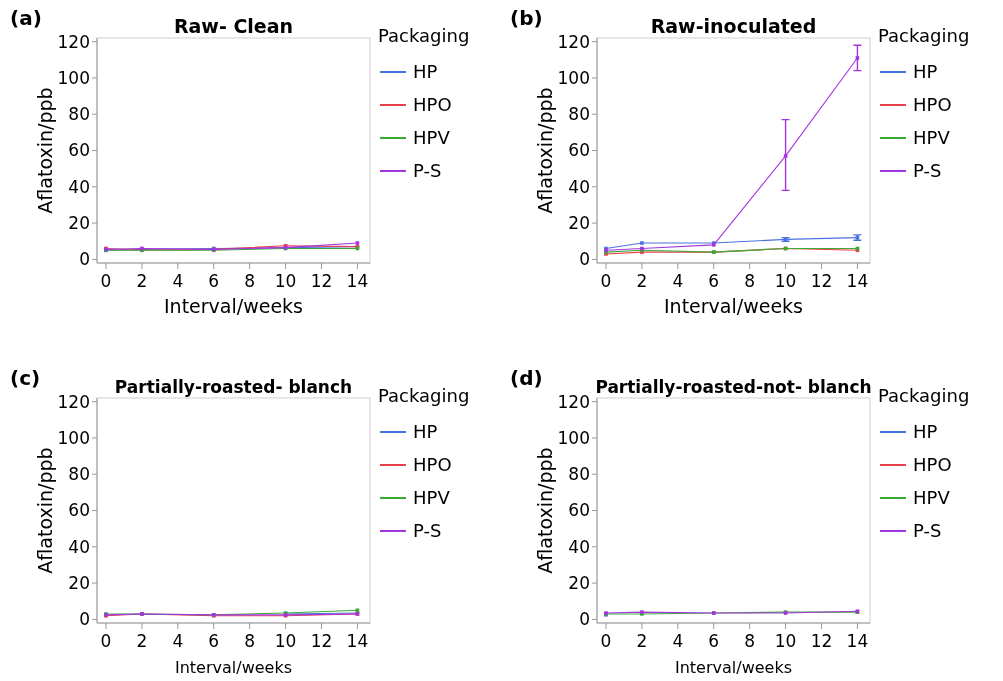 The image size is (1003, 681). I want to click on text: (a), so click(26, 18).